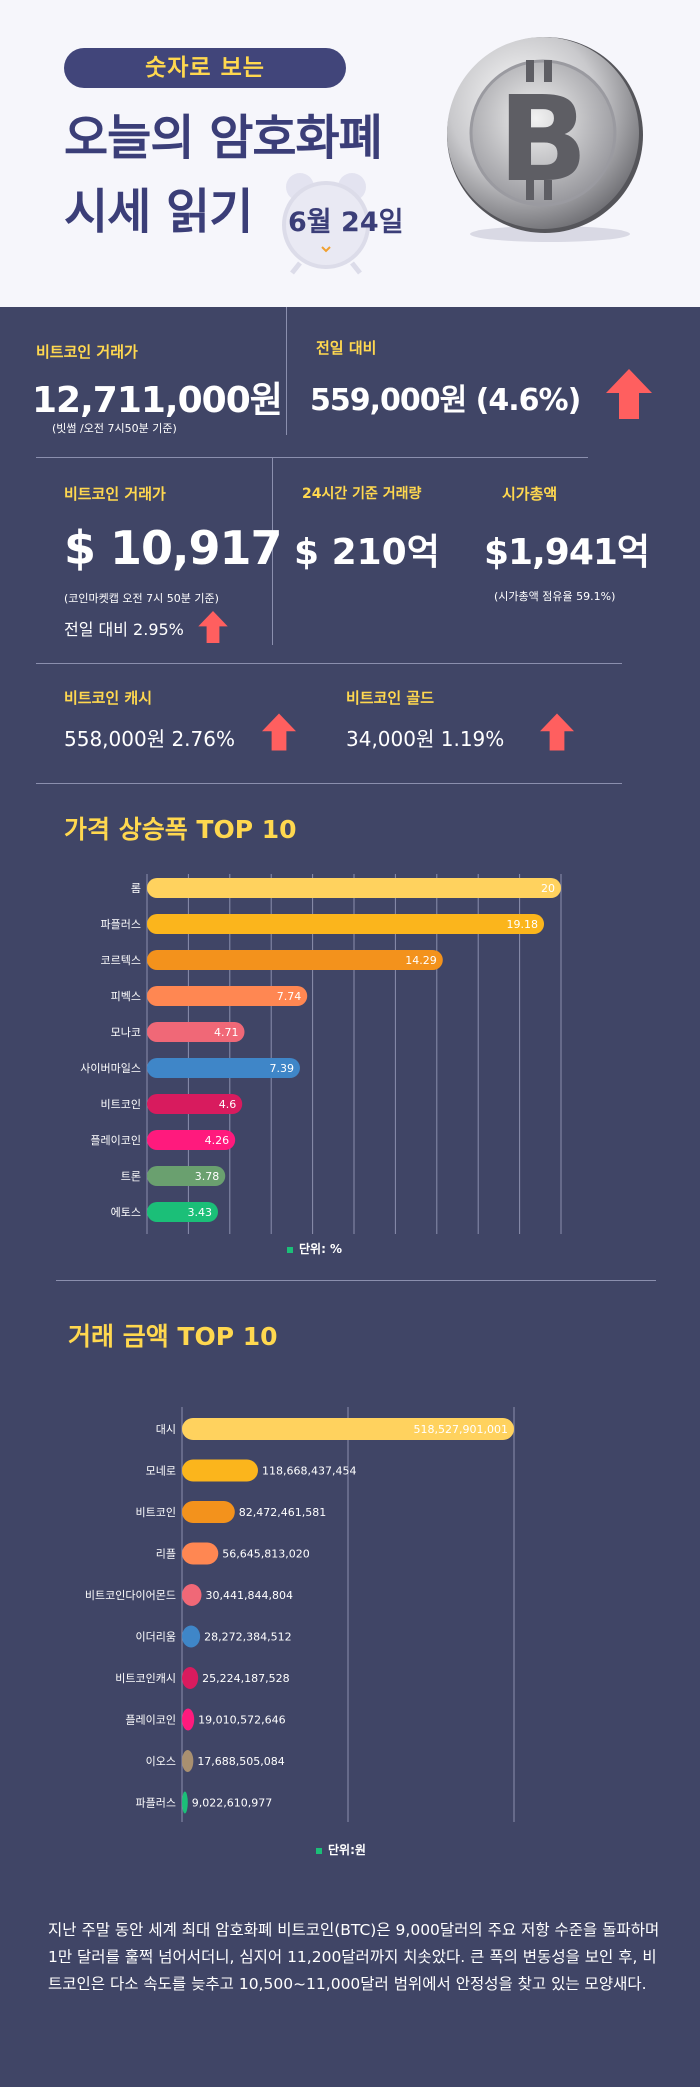  Describe the element at coordinates (161, 1761) in the screenshot. I see `category-label: 이오스` at that location.